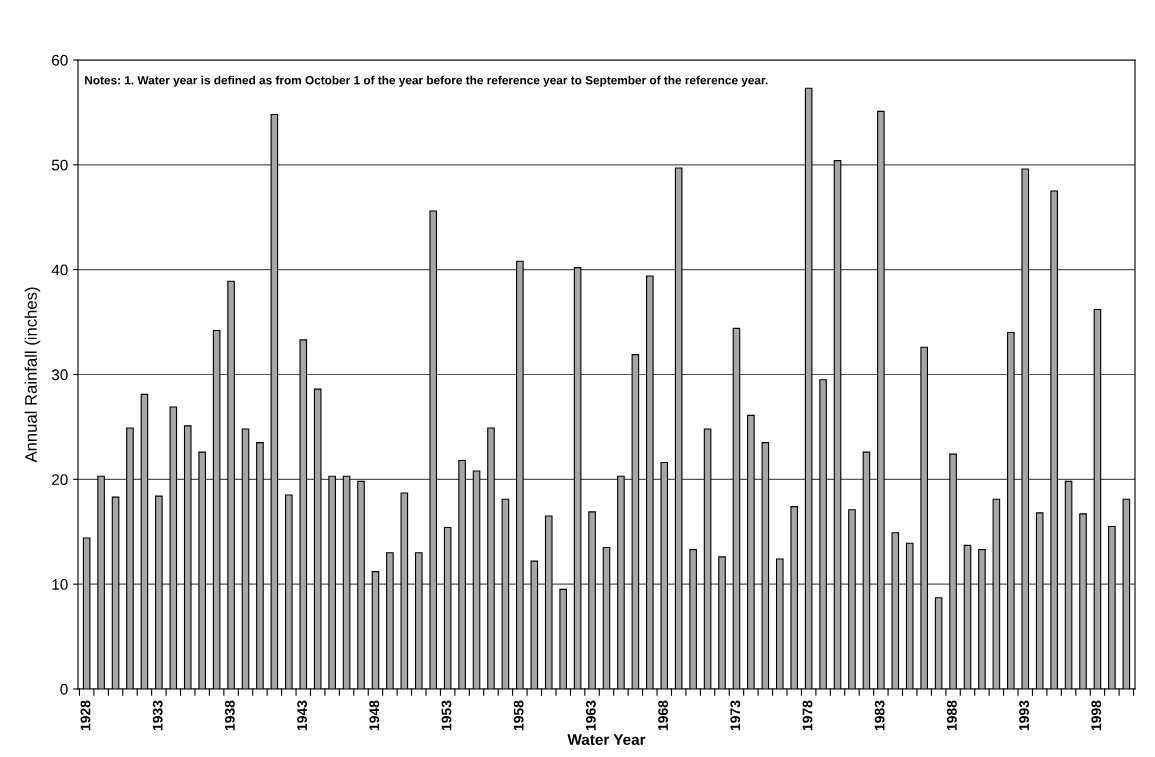 This screenshot has width=1155, height=757. Describe the element at coordinates (59, 165) in the screenshot. I see `y-tick-label: 50` at that location.